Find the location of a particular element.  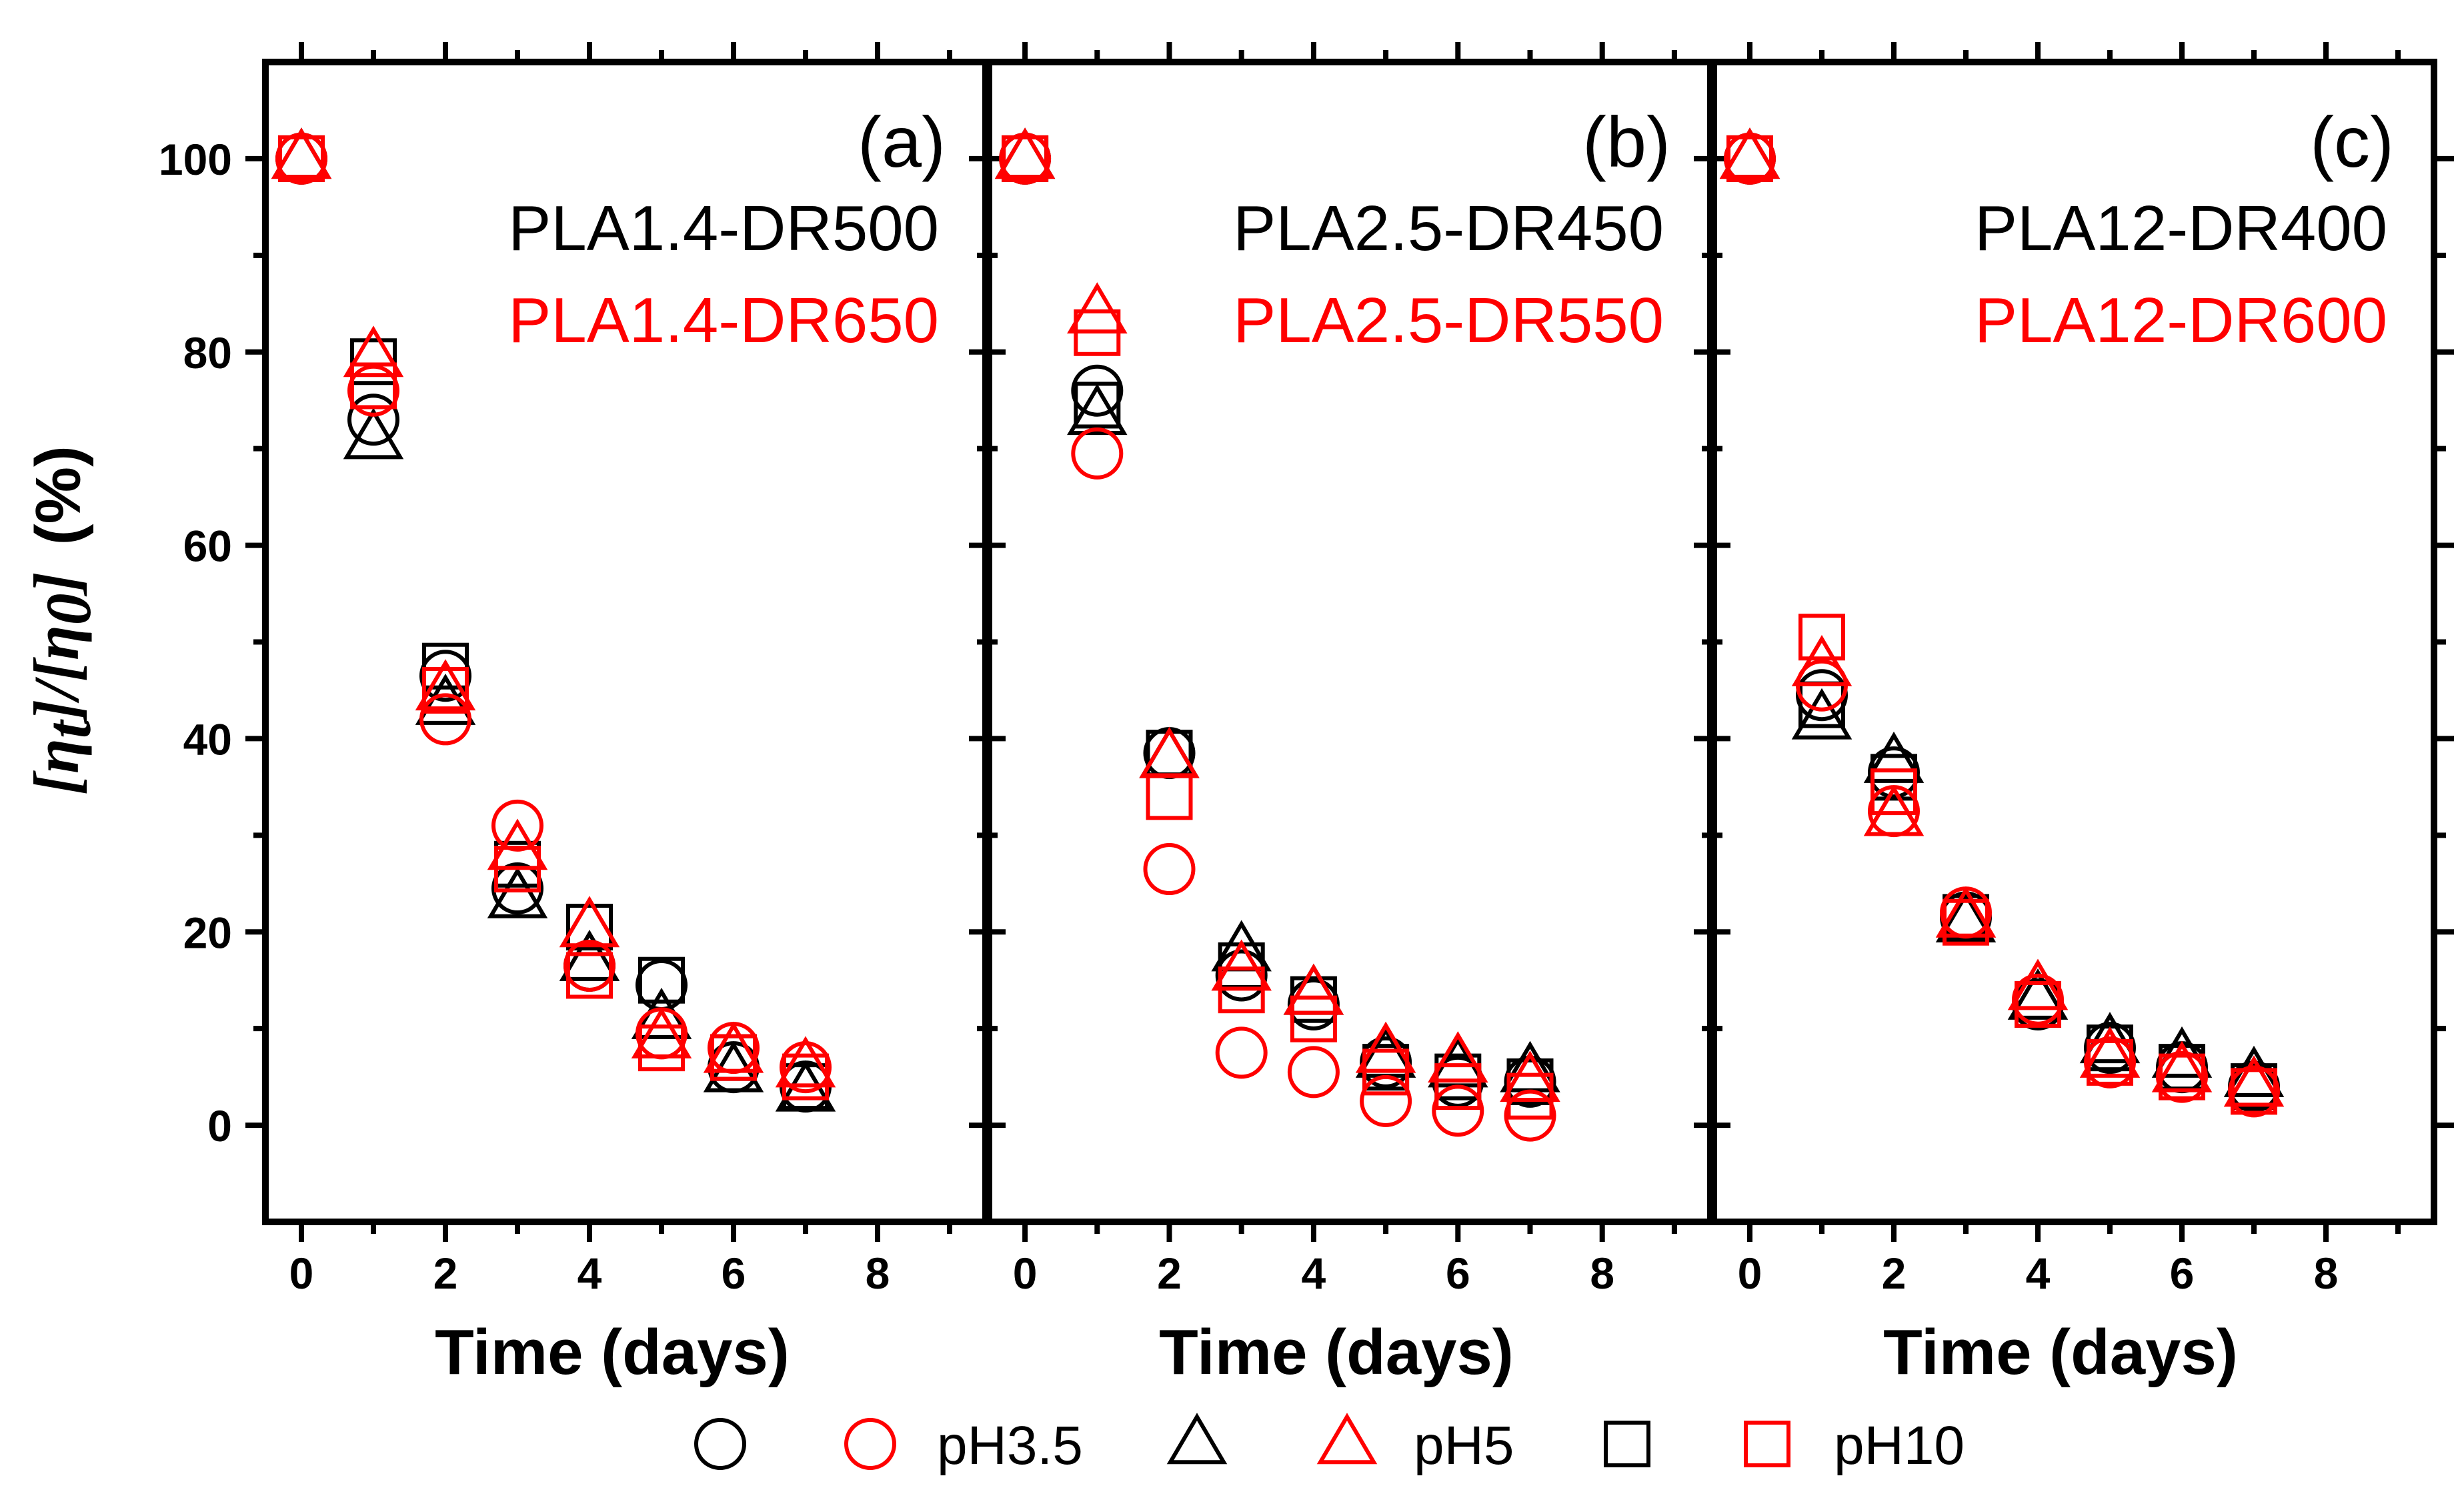

y-axis-title-eta2: η is located at coordinates (56, 643).